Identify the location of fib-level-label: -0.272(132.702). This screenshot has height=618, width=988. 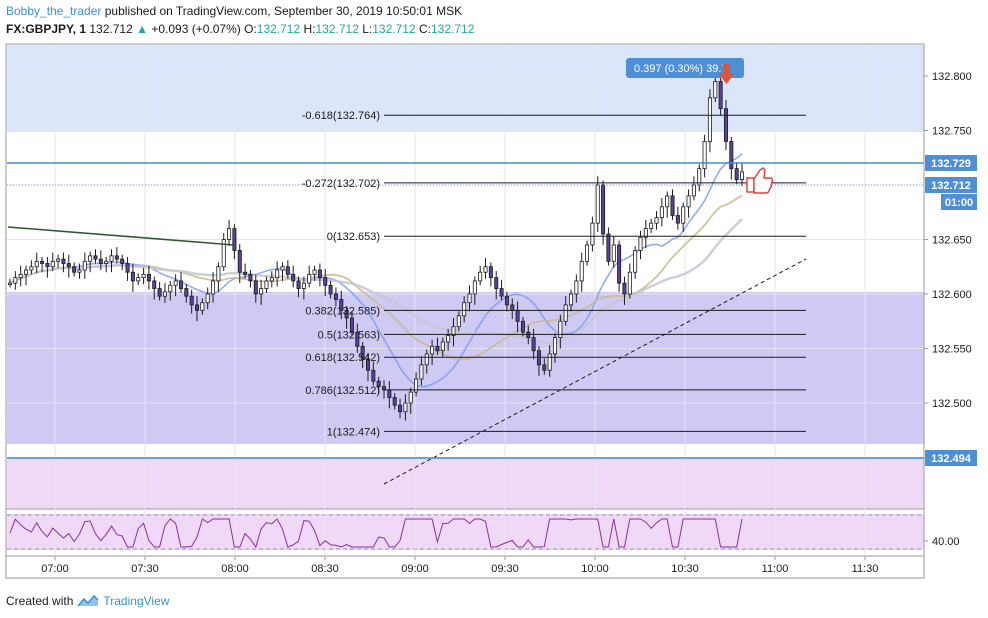
(341, 184).